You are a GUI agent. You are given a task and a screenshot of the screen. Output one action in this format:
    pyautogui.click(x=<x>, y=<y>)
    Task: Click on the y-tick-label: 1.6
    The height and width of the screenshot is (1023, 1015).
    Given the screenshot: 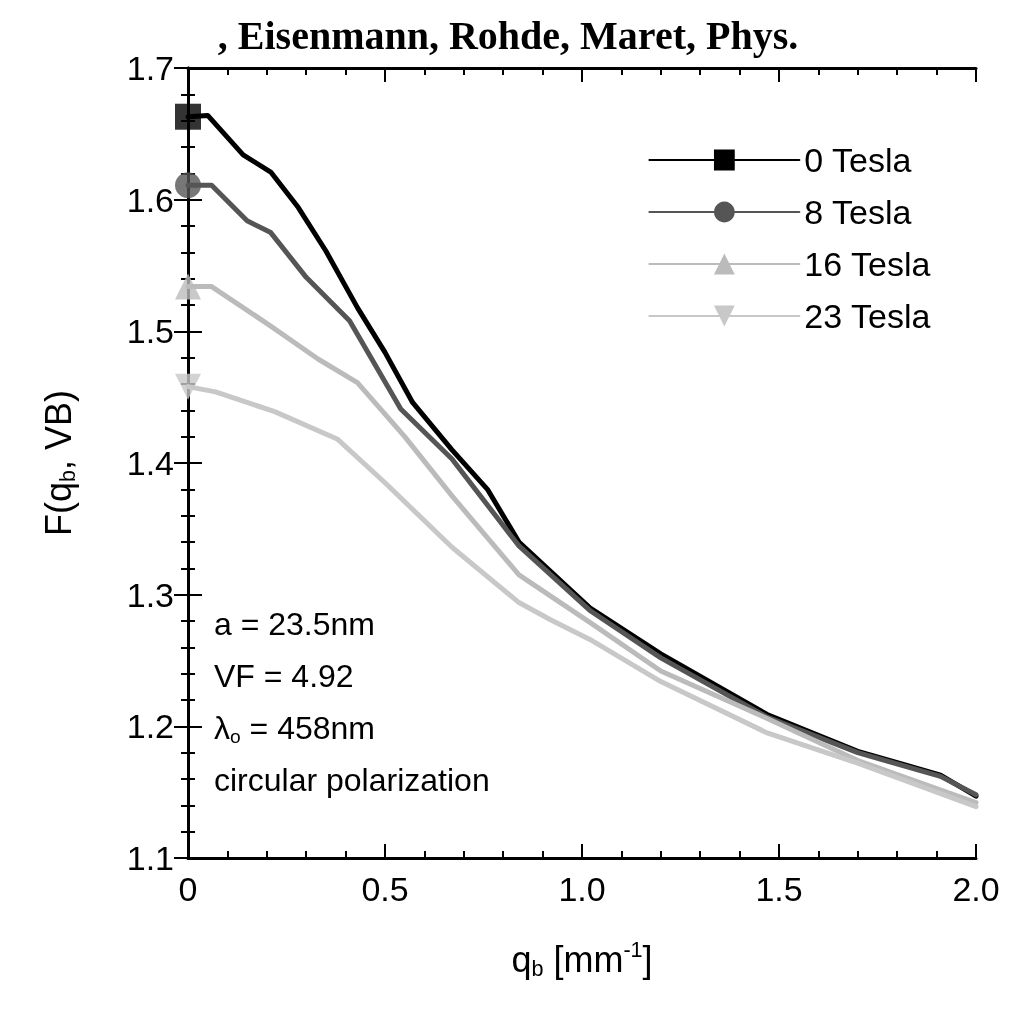 What is the action you would take?
    pyautogui.click(x=150, y=199)
    